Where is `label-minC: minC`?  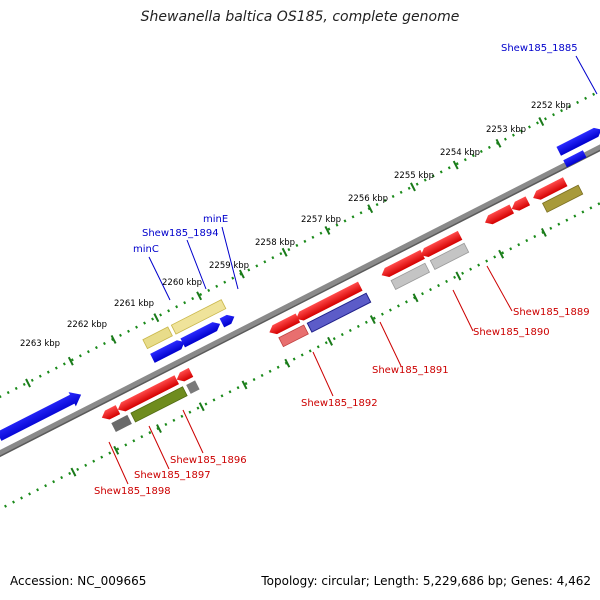 label-minC: minC is located at coordinates (146, 249).